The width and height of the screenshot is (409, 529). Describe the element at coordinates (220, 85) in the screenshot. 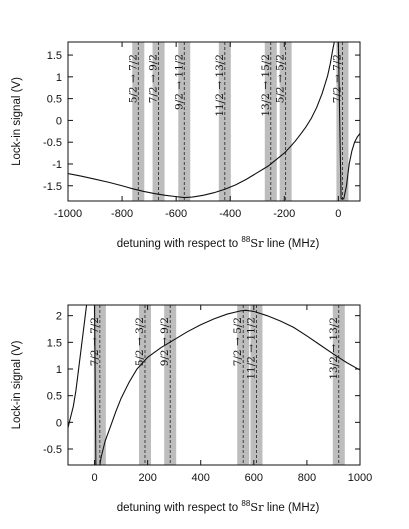

I see `transition-label: 11/2 → 13/2` at that location.